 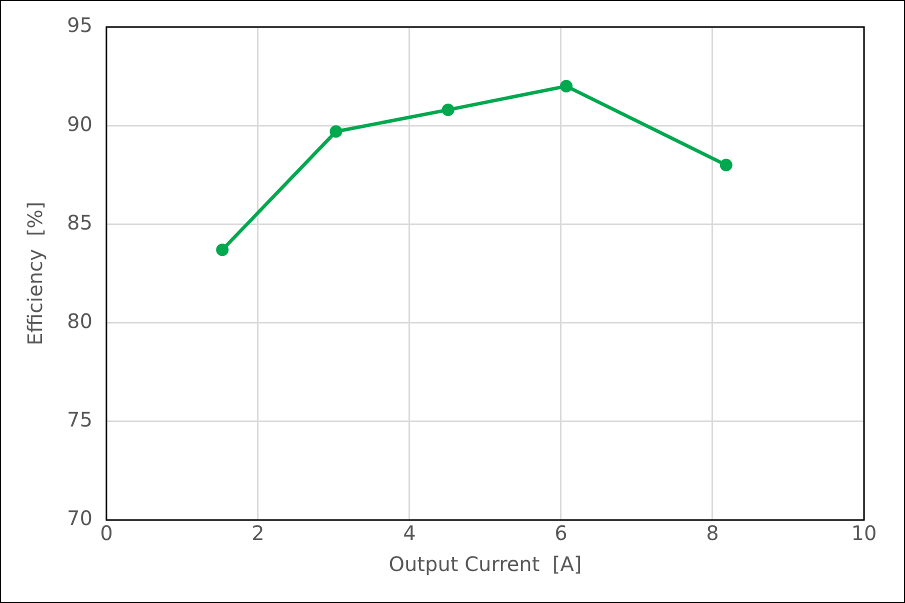 What do you see at coordinates (79, 25) in the screenshot?
I see `y-tick-label: 95` at bounding box center [79, 25].